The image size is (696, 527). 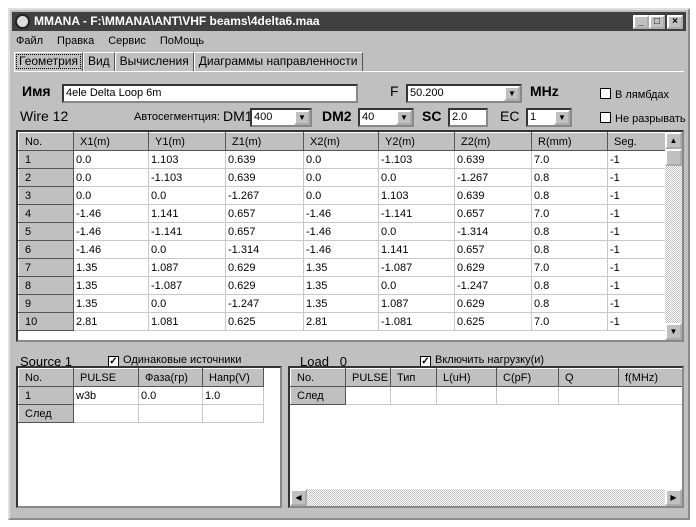 What do you see at coordinates (187, 321) in the screenshot?
I see `table-cell: 1.081` at bounding box center [187, 321].